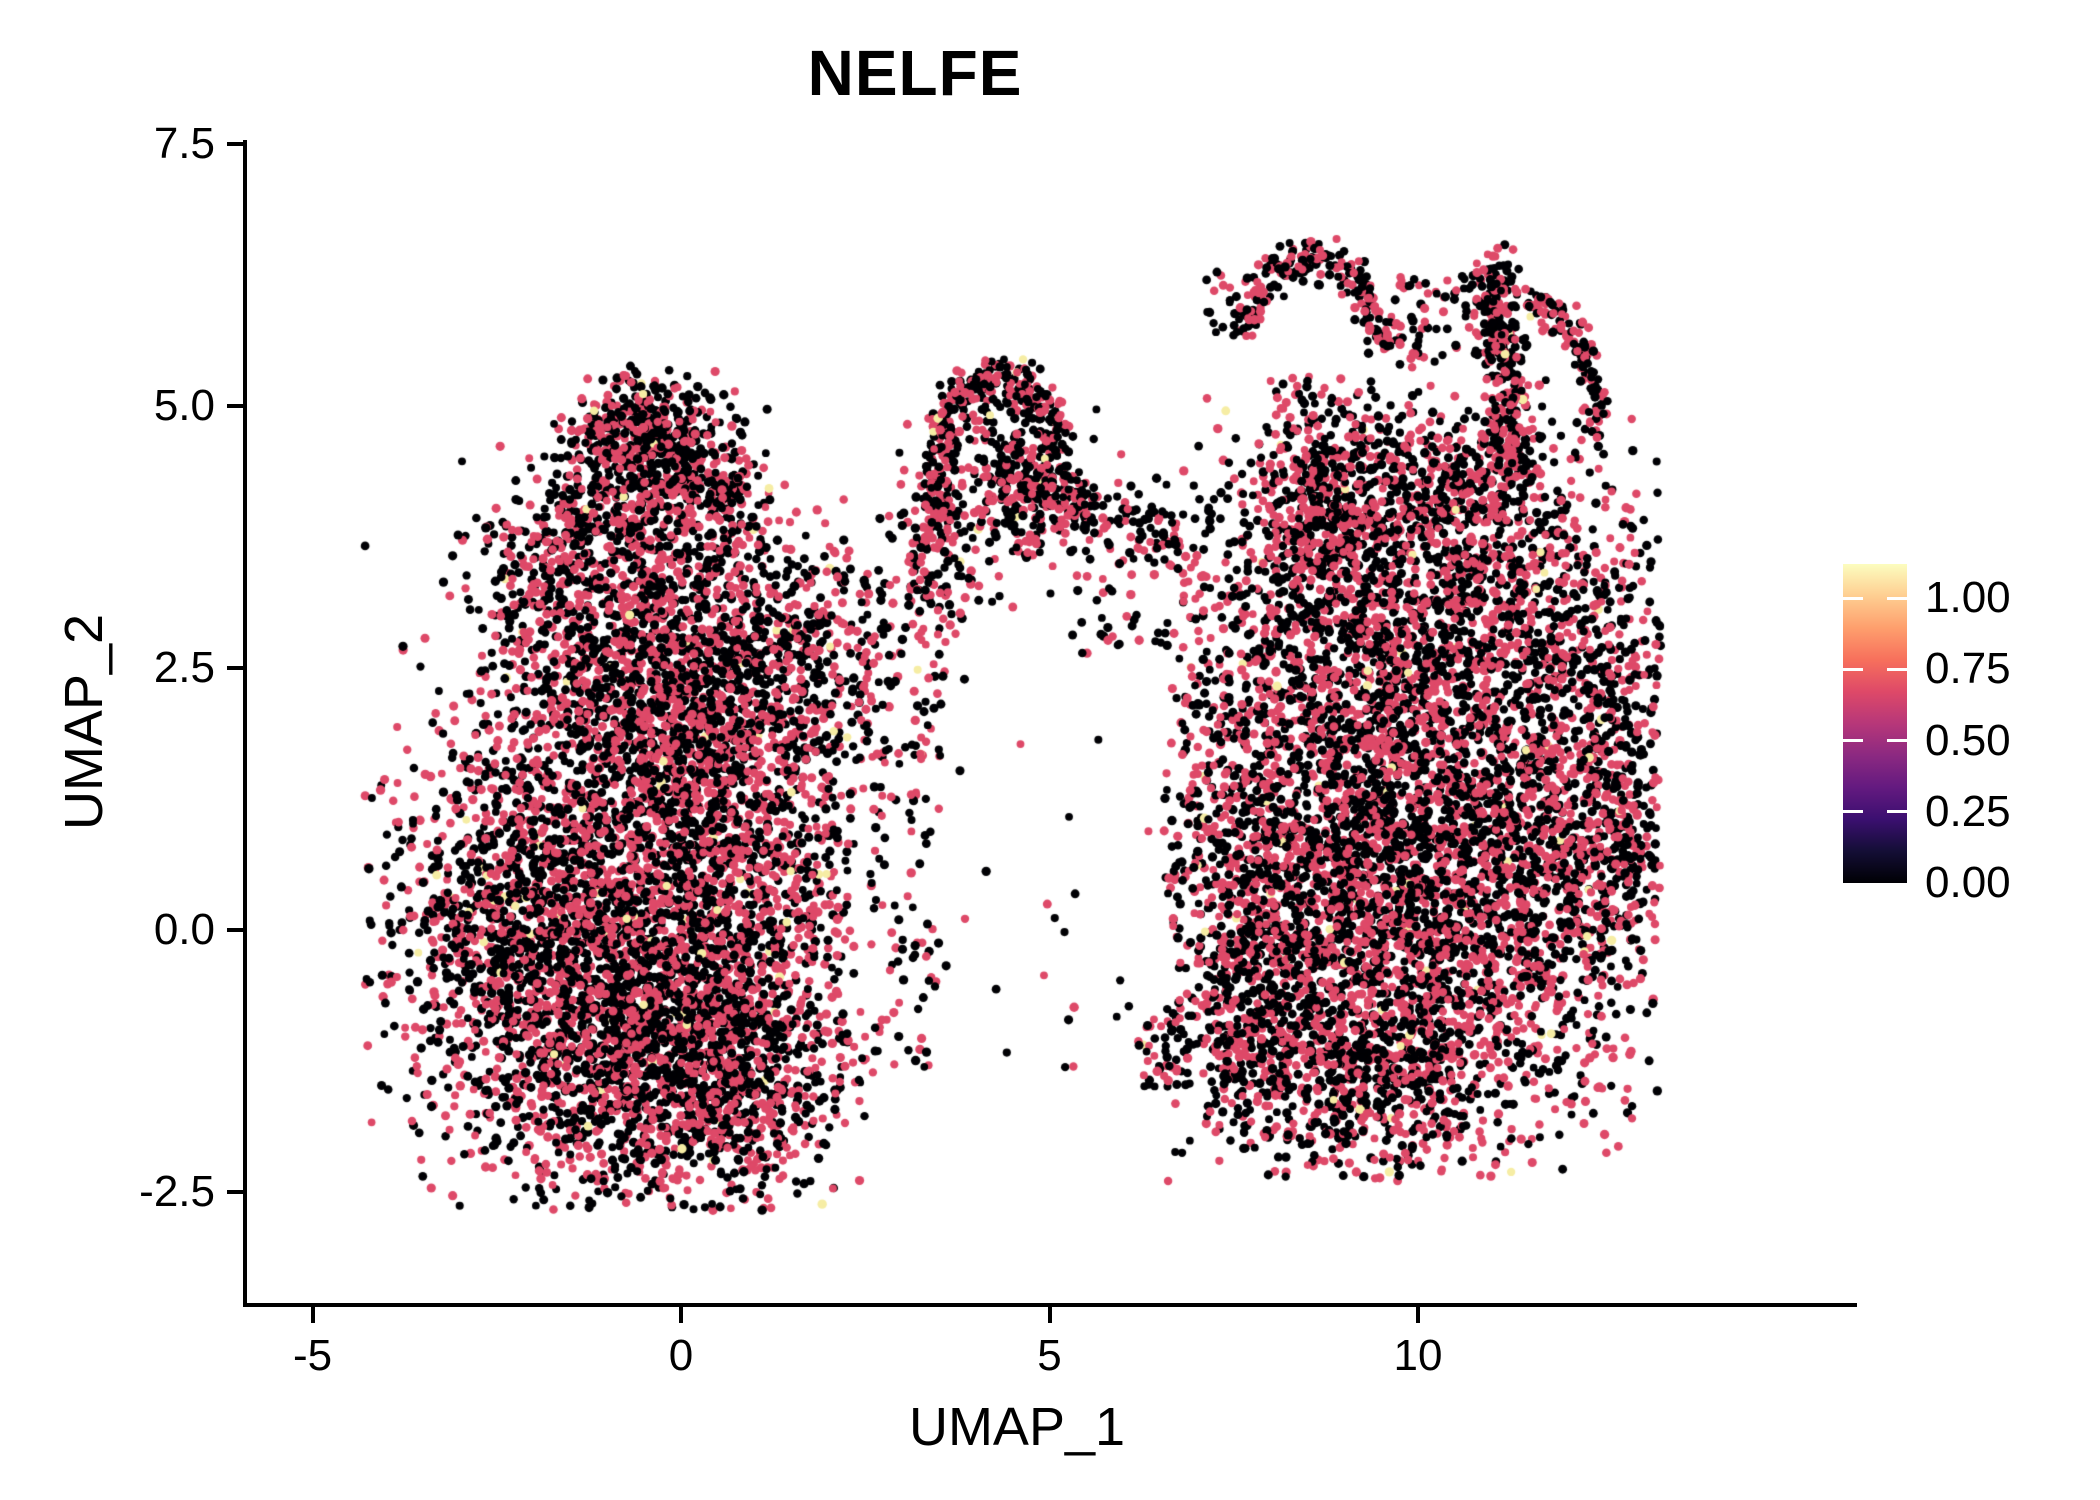  I want to click on x-axis-line, so click(1050, 1305).